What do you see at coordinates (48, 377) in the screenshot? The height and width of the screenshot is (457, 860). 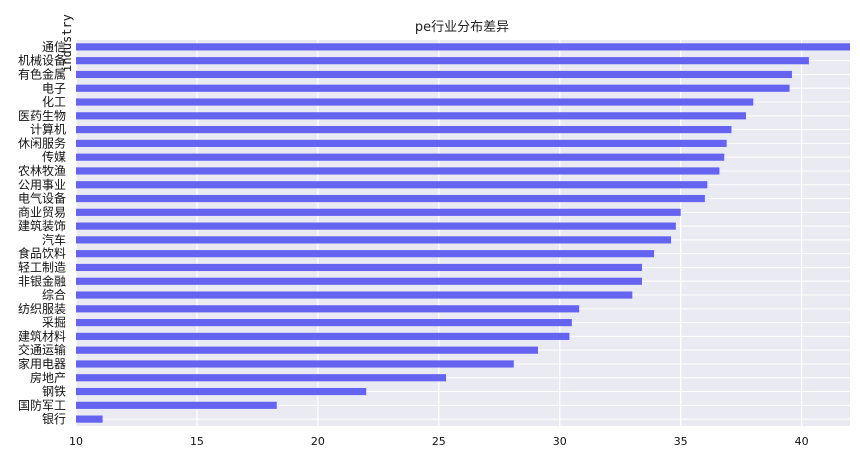 I see `y-tick-label: 房地产` at bounding box center [48, 377].